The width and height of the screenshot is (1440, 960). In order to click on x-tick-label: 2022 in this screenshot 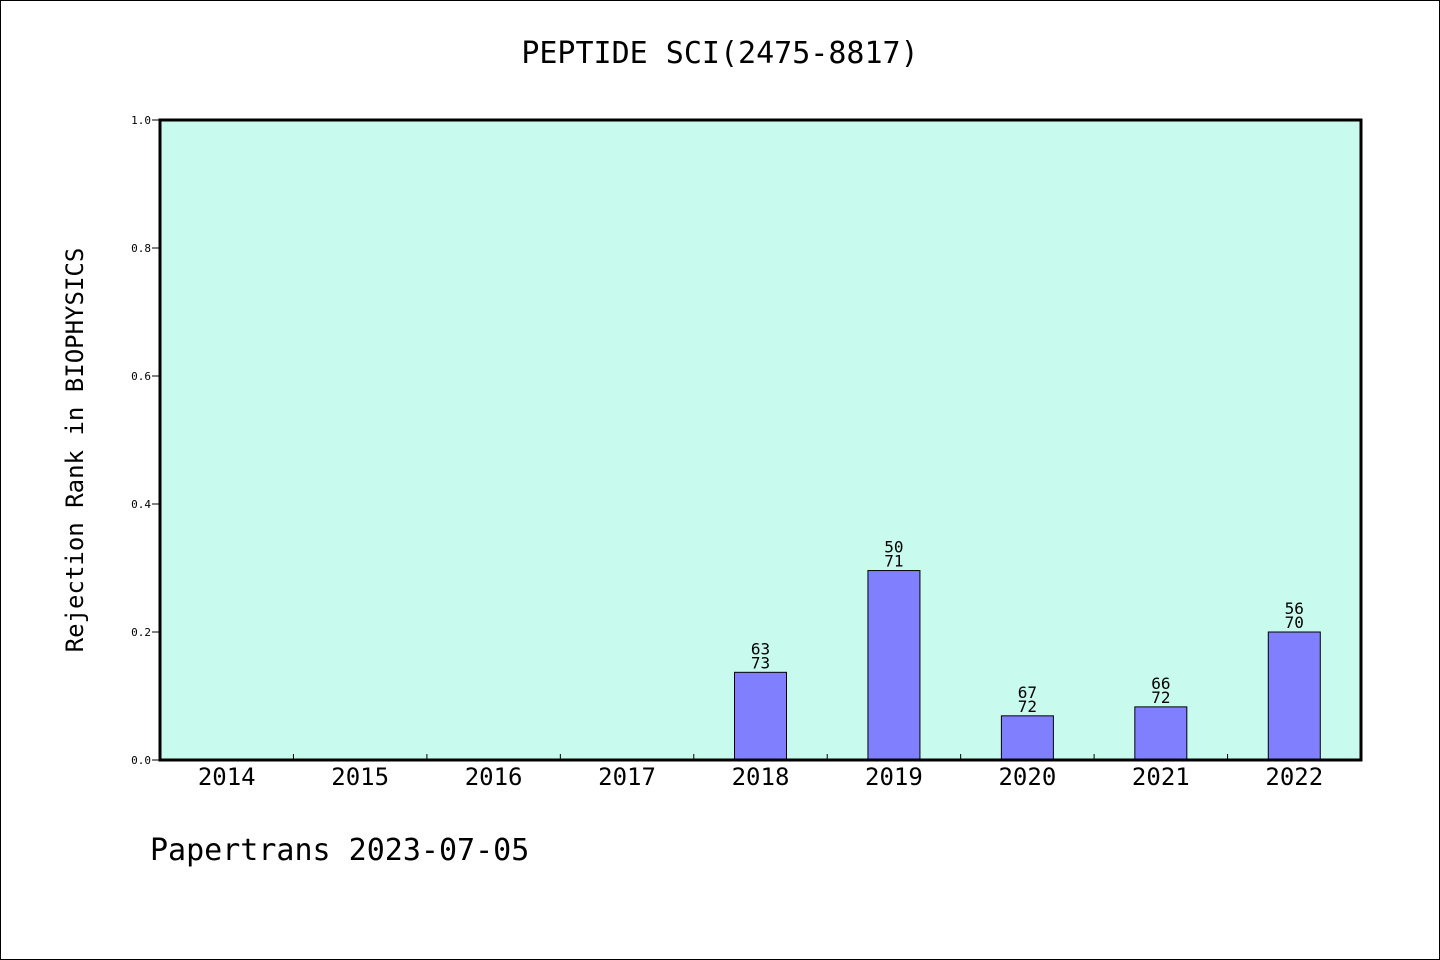, I will do `click(1294, 777)`.